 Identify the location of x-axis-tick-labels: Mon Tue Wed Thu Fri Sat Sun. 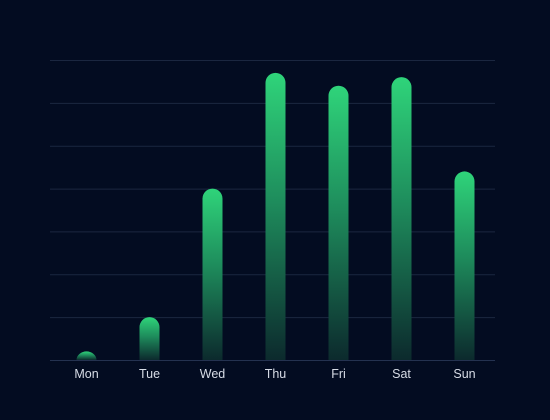
(274, 374).